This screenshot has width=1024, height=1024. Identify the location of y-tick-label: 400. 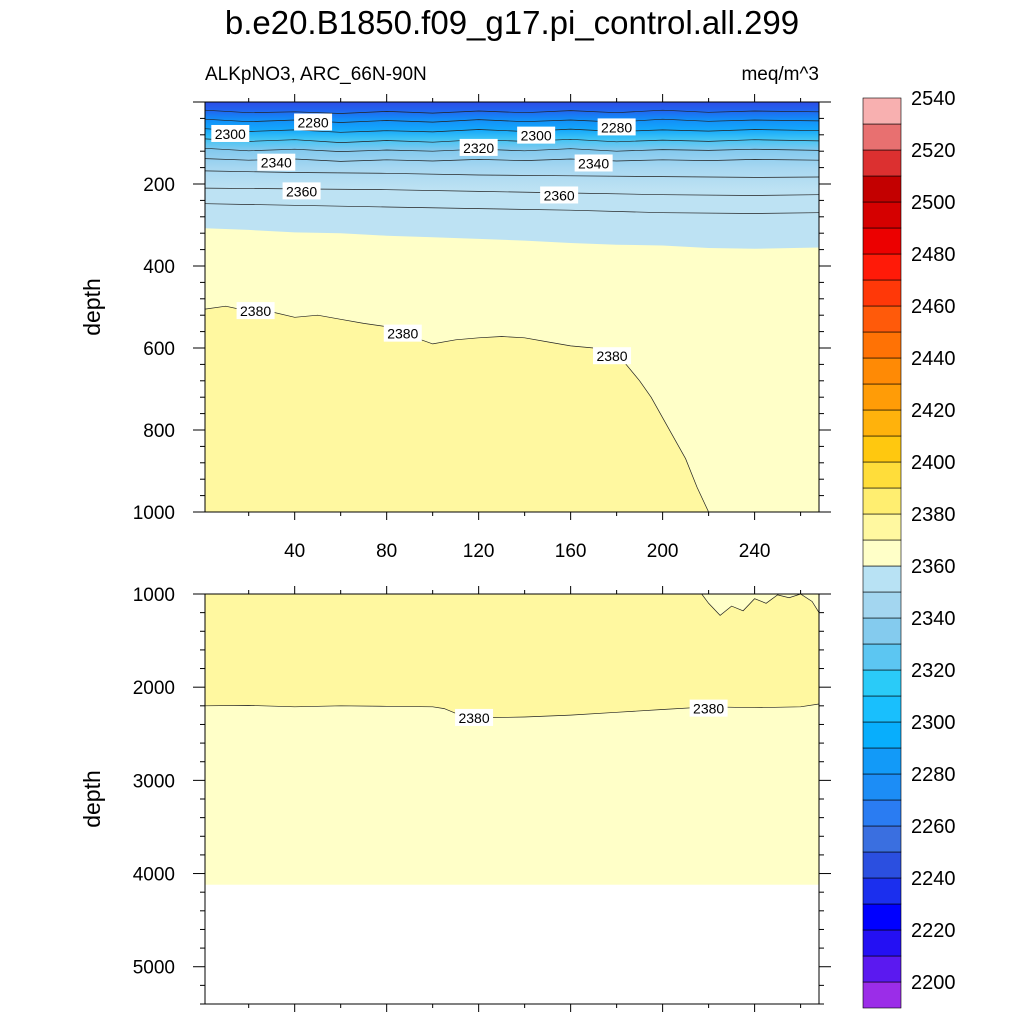
(159, 267).